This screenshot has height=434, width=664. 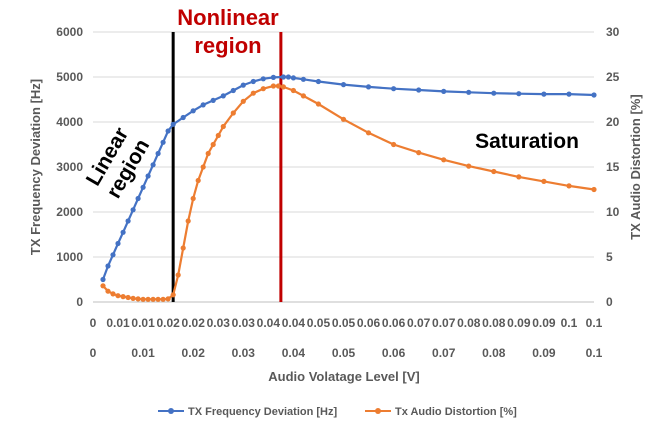 I want to click on nonlinear-label-line2: region, so click(x=227, y=45).